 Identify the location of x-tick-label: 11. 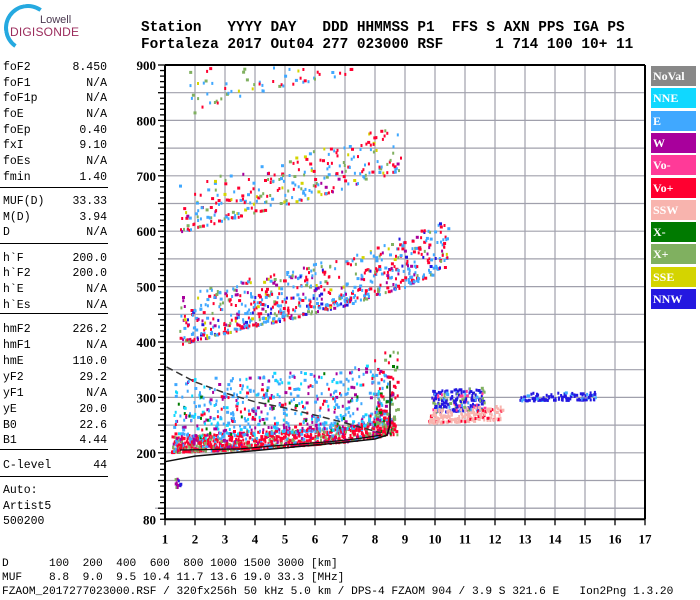
(465, 538).